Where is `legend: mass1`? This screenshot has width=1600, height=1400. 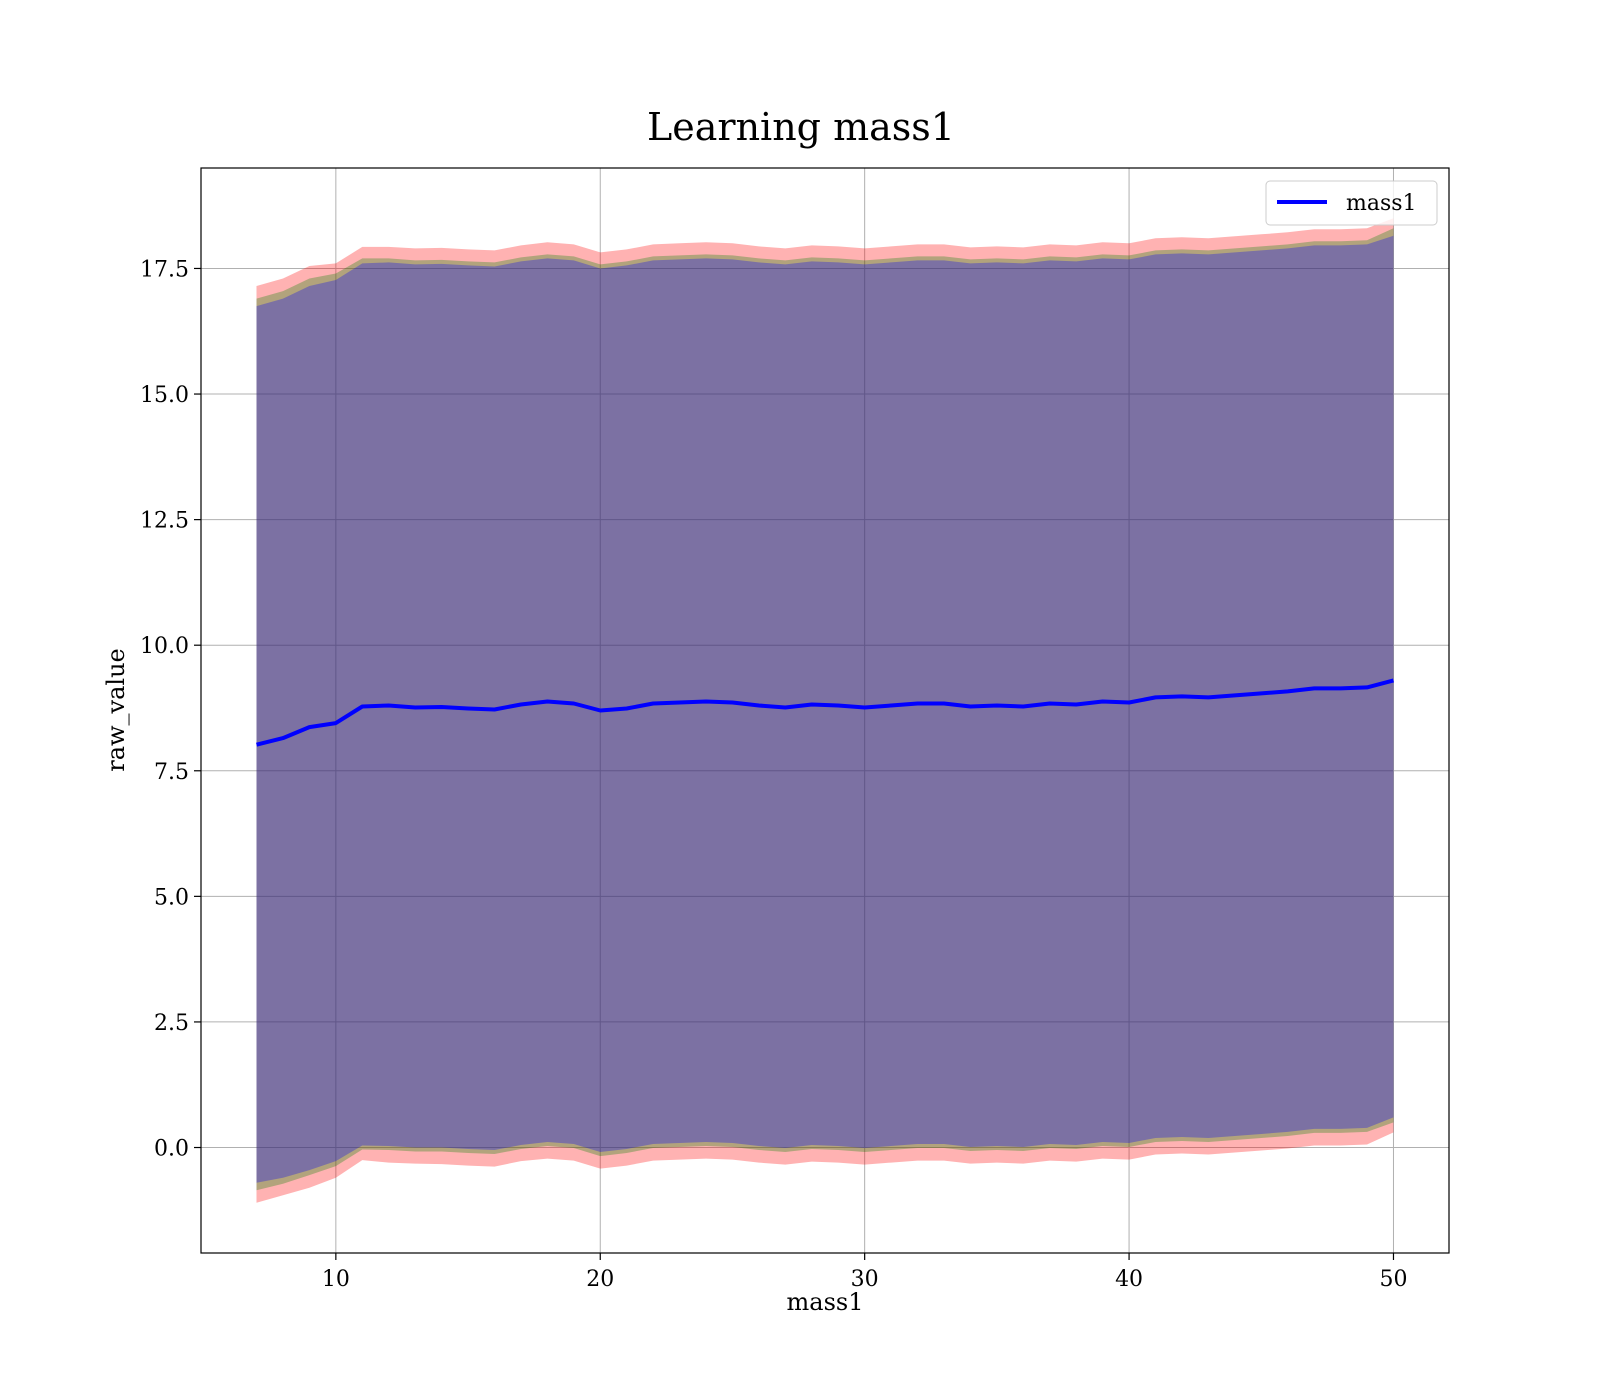
legend: mass1 is located at coordinates (1351, 203).